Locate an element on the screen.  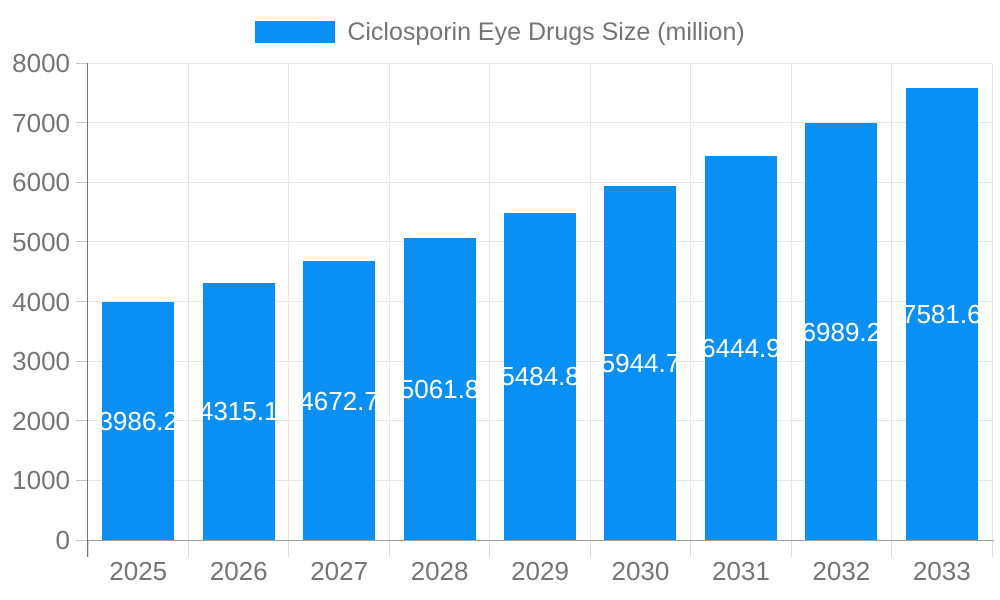
bar-2033 is located at coordinates (941, 313).